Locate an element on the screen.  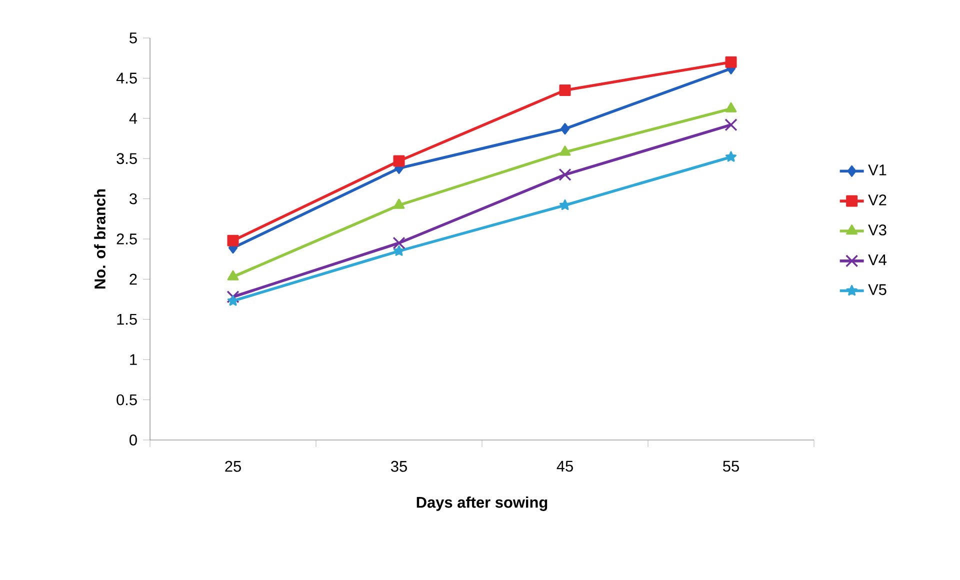
y-tick-label: 0 is located at coordinates (133, 440).